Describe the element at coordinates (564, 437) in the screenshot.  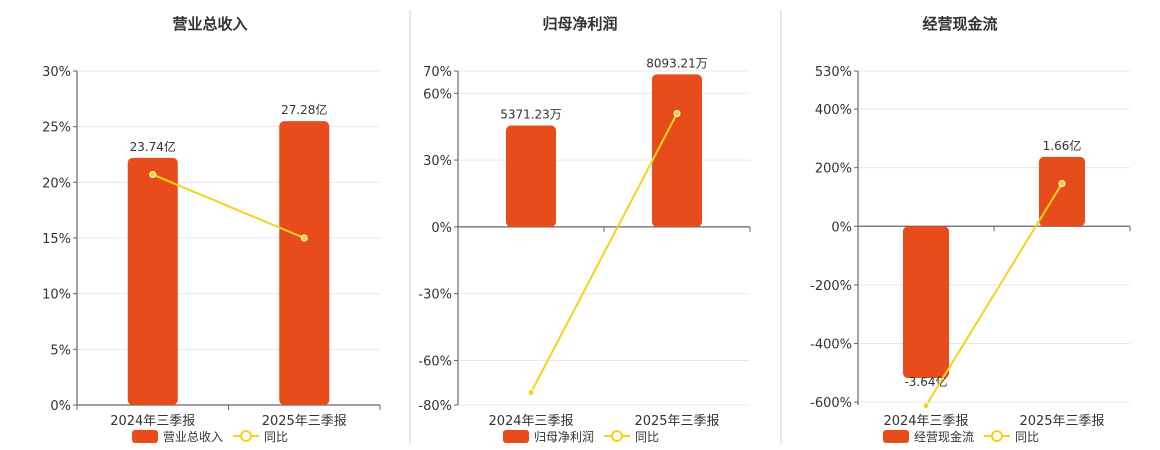
I see `legend-label: 归母净利润` at that location.